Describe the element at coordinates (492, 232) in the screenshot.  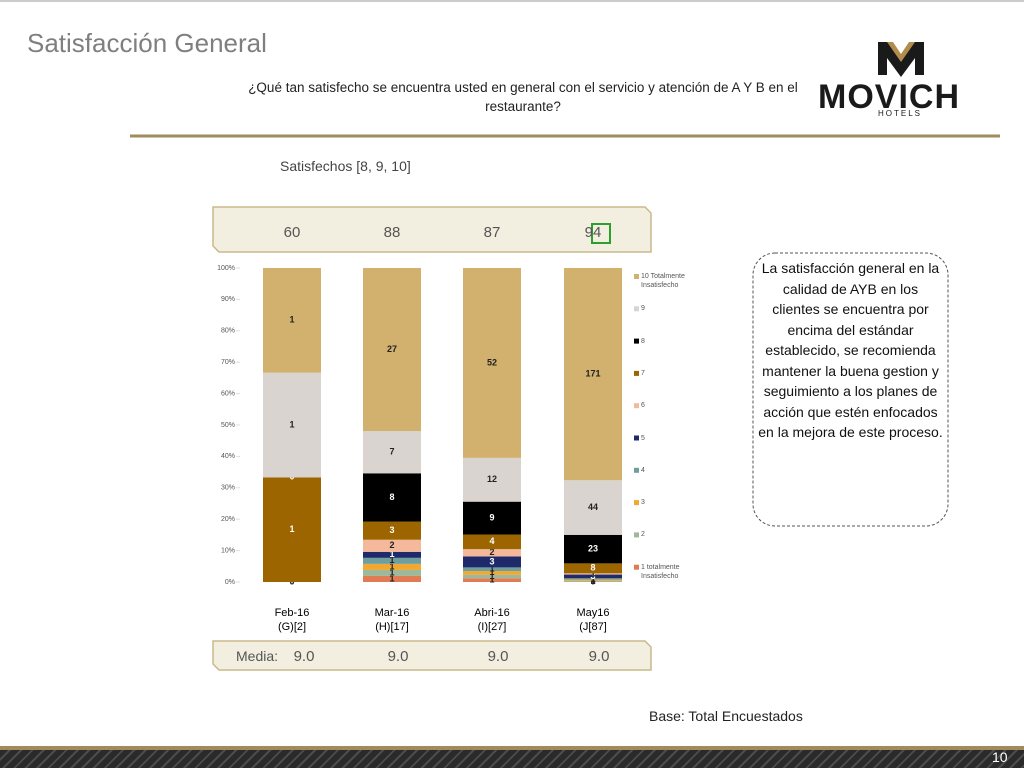
I see `satisfied-value: 87` at that location.